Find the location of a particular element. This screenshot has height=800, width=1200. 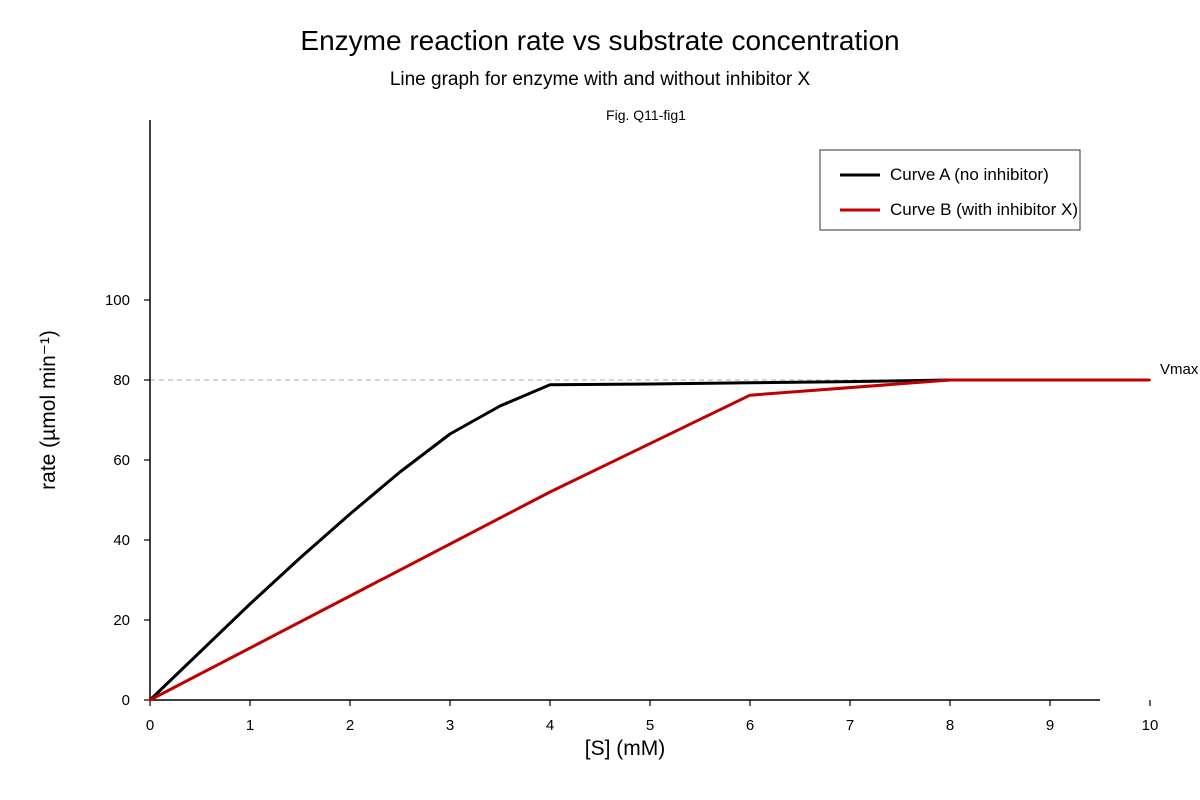

x-tick-label: 8 is located at coordinates (950, 725).